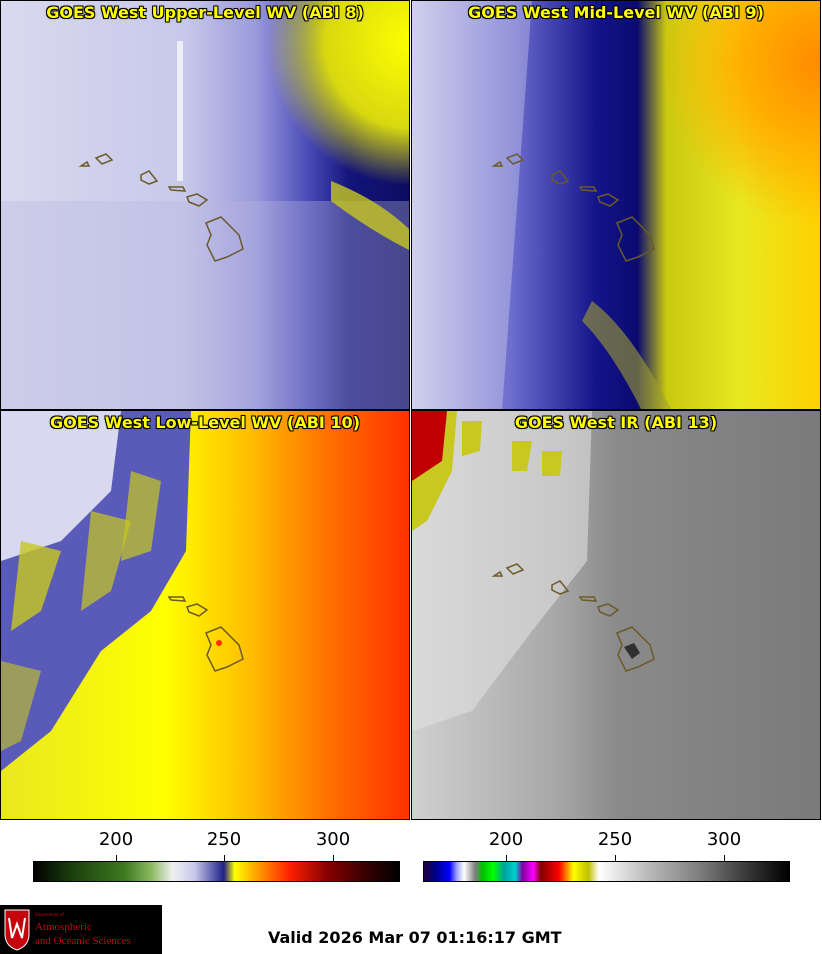  I want to click on panel-title: GOES West IR (ABI 13), so click(616, 422).